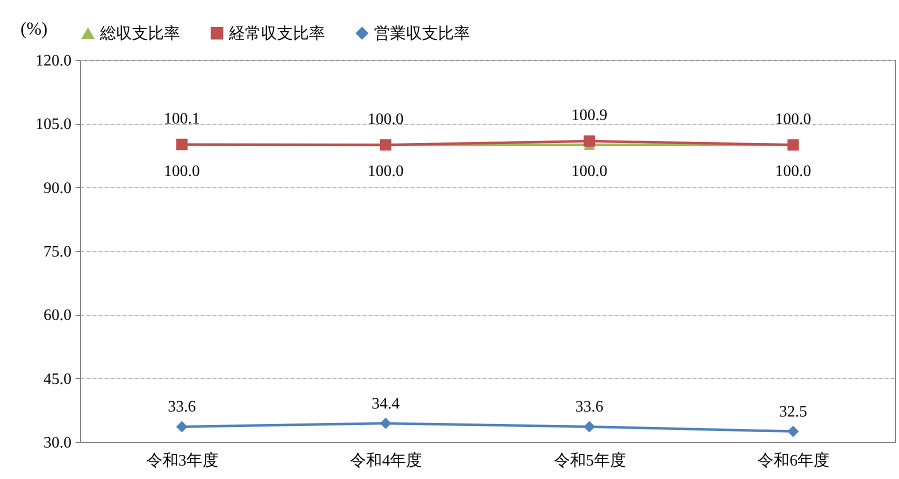 This screenshot has height=479, width=899. What do you see at coordinates (794, 461) in the screenshot?
I see `x-tick-label: 令和6年度` at bounding box center [794, 461].